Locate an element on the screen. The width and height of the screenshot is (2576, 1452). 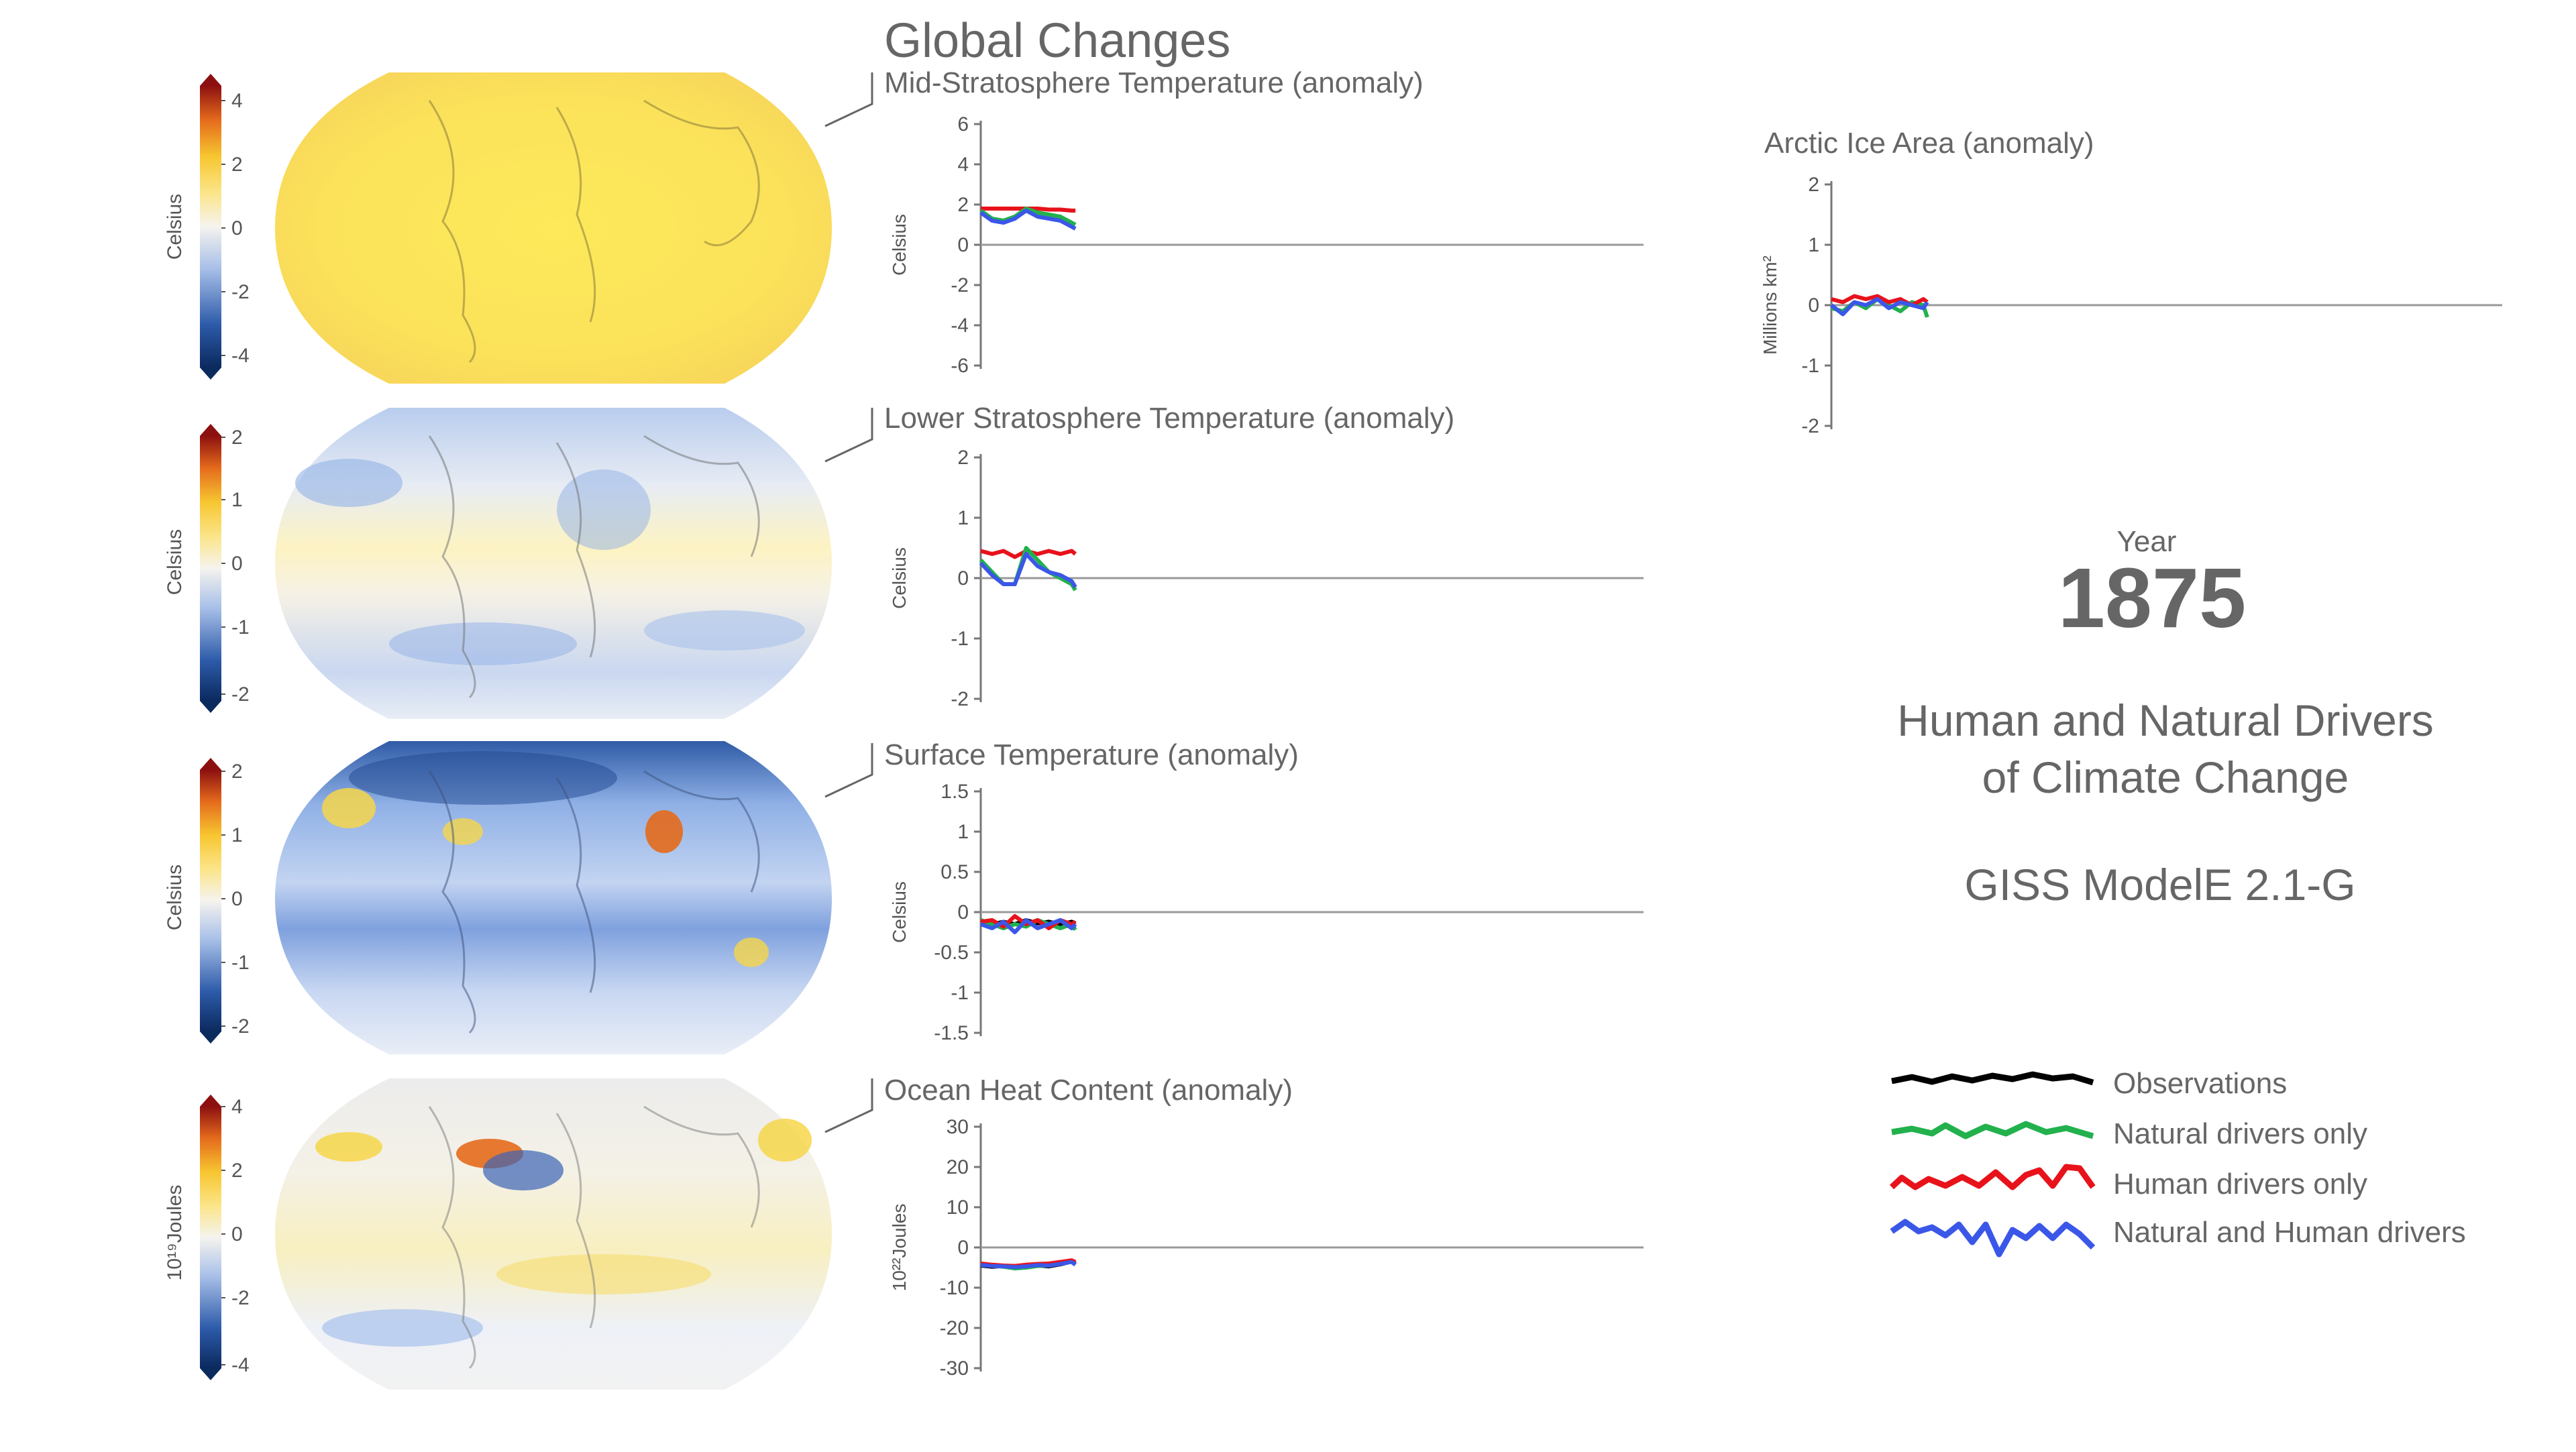
year-value: 1875 is located at coordinates (2152, 598).